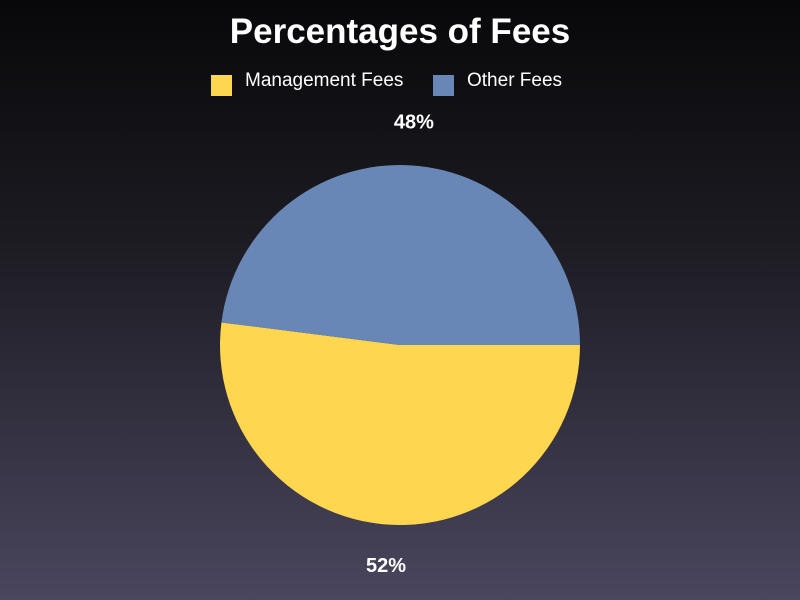  I want to click on legend-label-management-fees: Management Fees, so click(324, 80).